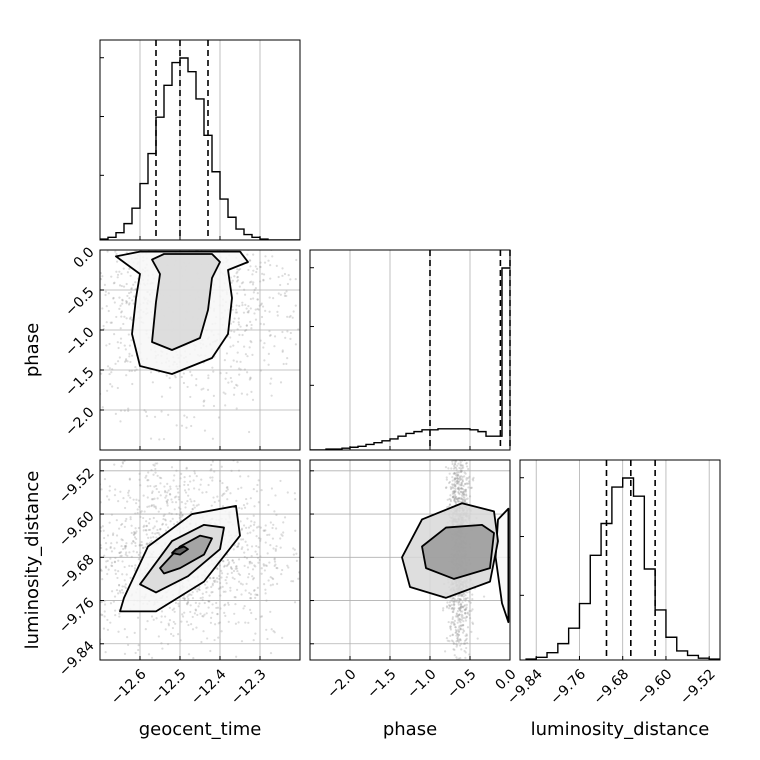 The image size is (760, 760). What do you see at coordinates (410, 560) in the screenshot?
I see `scatter-phase-vs-luminosity_distance` at bounding box center [410, 560].